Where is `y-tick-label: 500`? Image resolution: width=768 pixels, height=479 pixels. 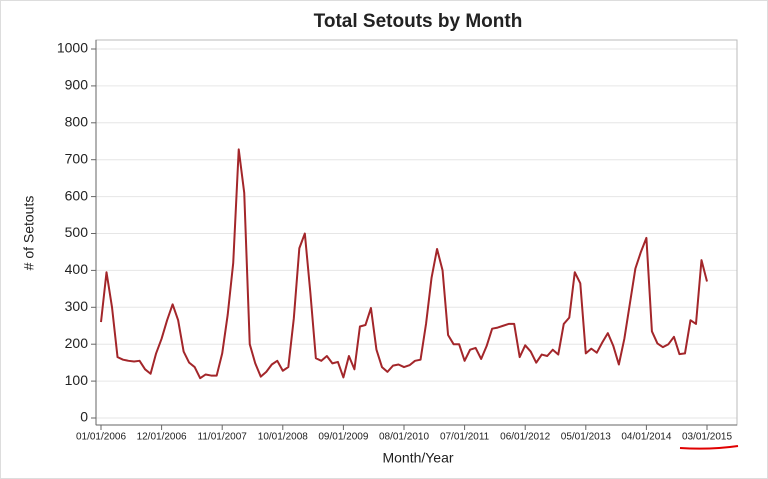 y-tick-label: 500 is located at coordinates (77, 232).